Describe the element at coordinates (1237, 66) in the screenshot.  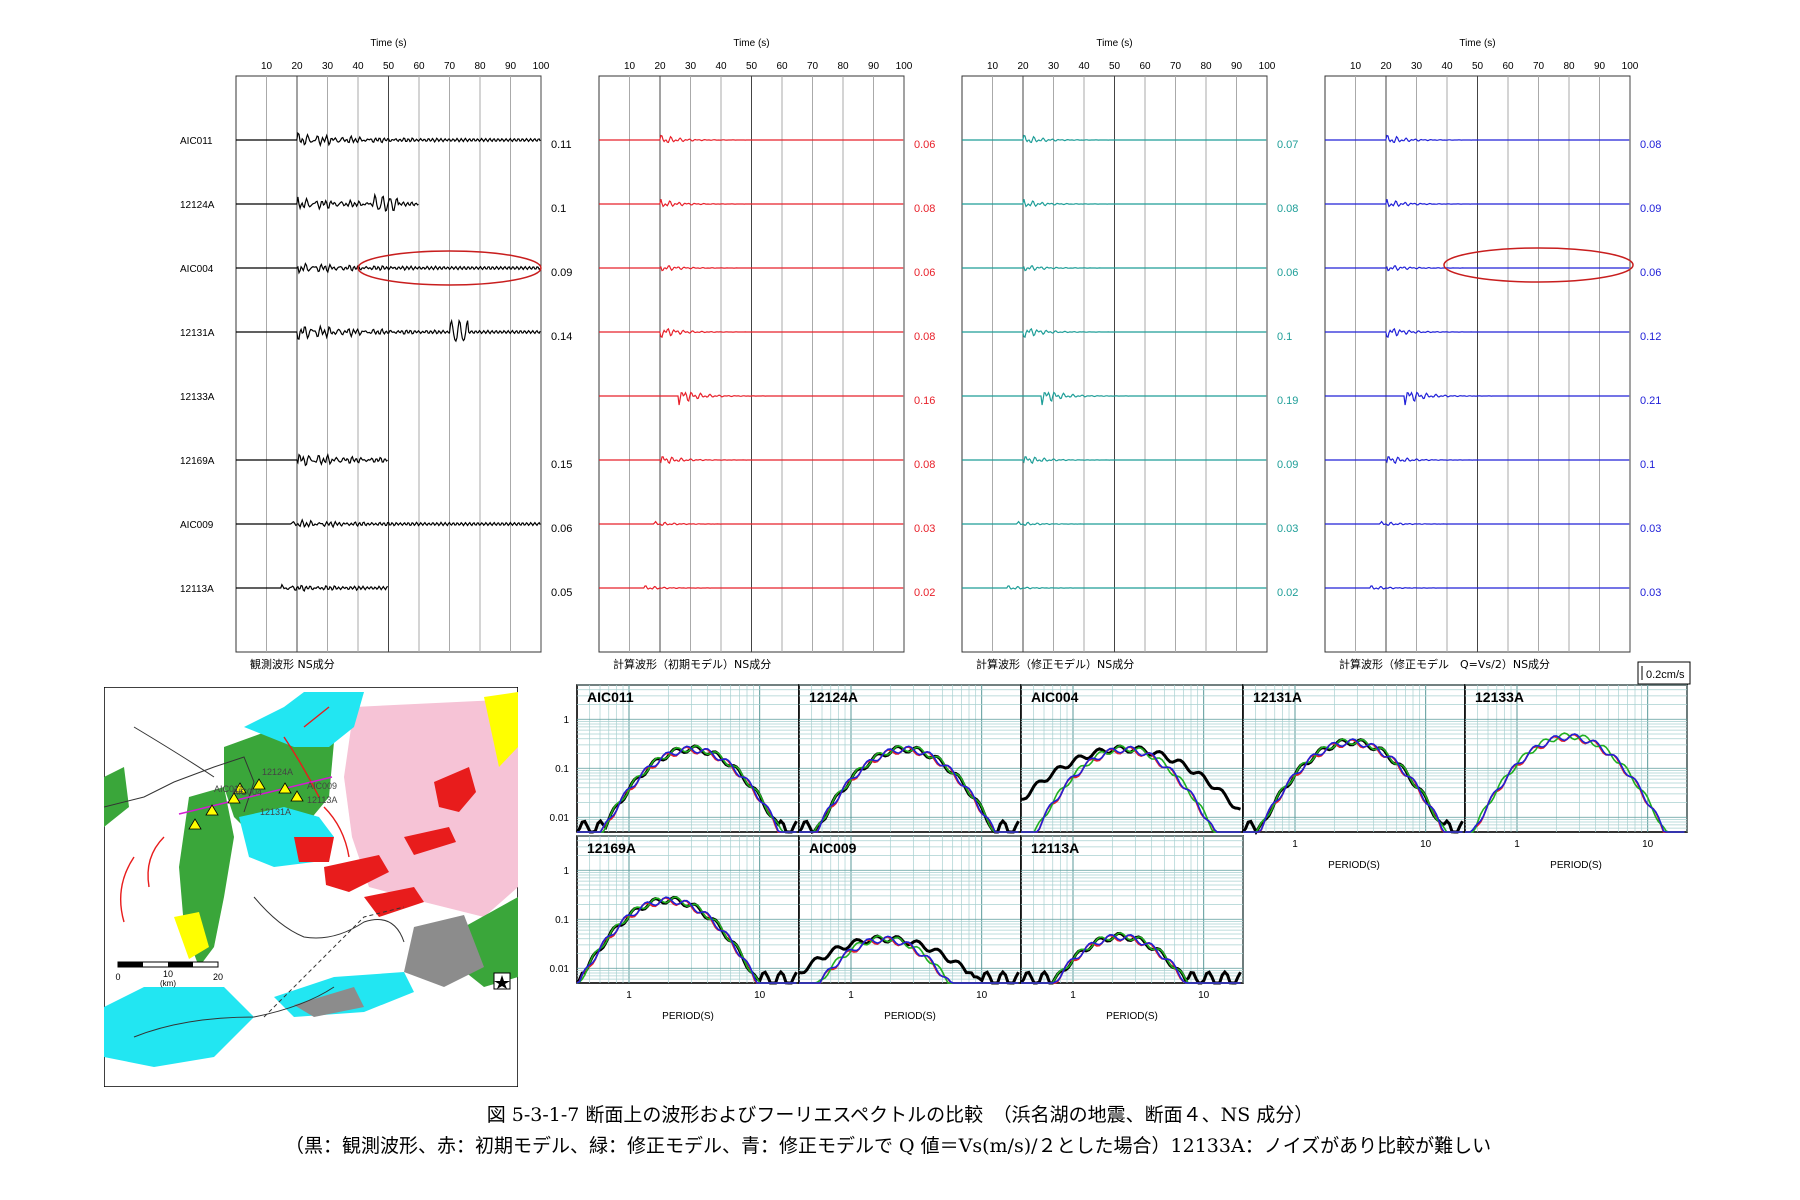
I see `time-tick-label: 90` at that location.